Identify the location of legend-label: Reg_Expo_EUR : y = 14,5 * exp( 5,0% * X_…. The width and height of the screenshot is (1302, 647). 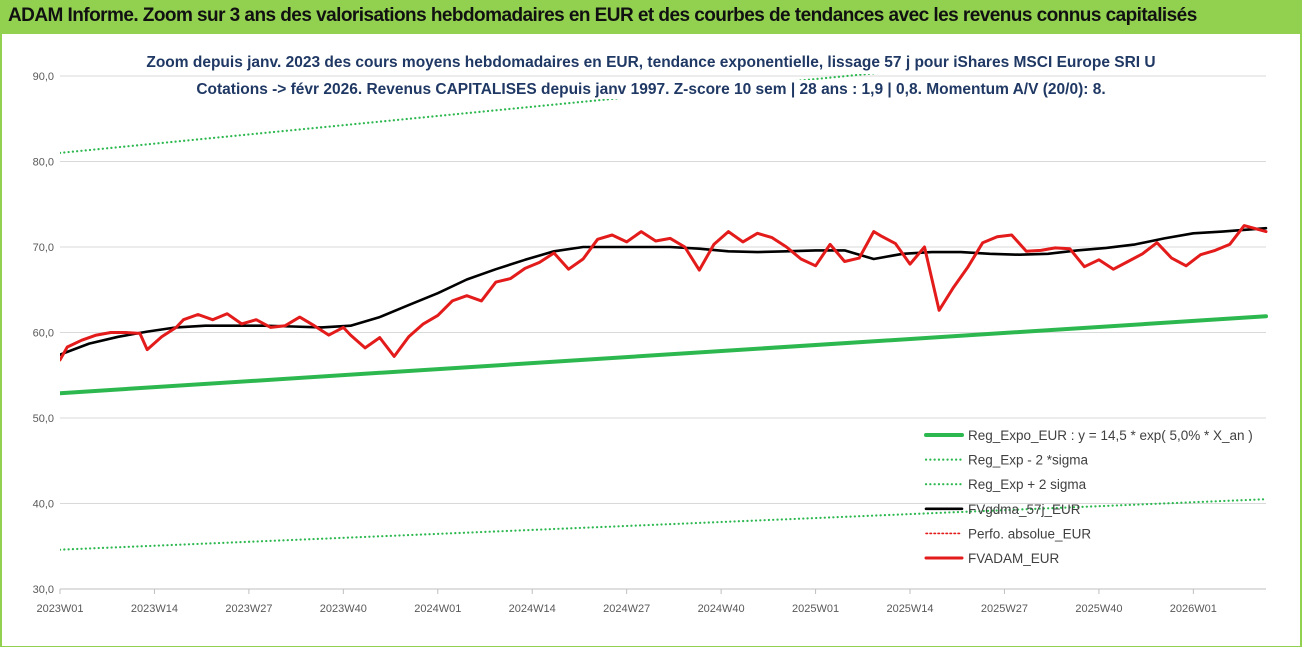
(1110, 435).